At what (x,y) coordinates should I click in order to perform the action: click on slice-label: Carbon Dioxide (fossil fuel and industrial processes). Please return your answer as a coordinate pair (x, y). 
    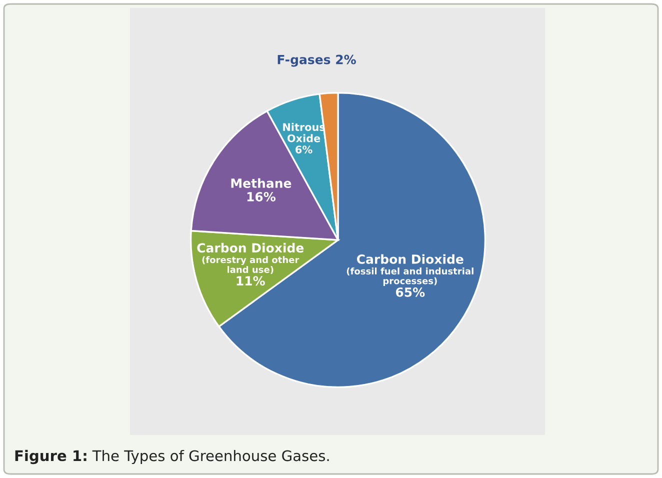
    Looking at the image, I should click on (410, 270).